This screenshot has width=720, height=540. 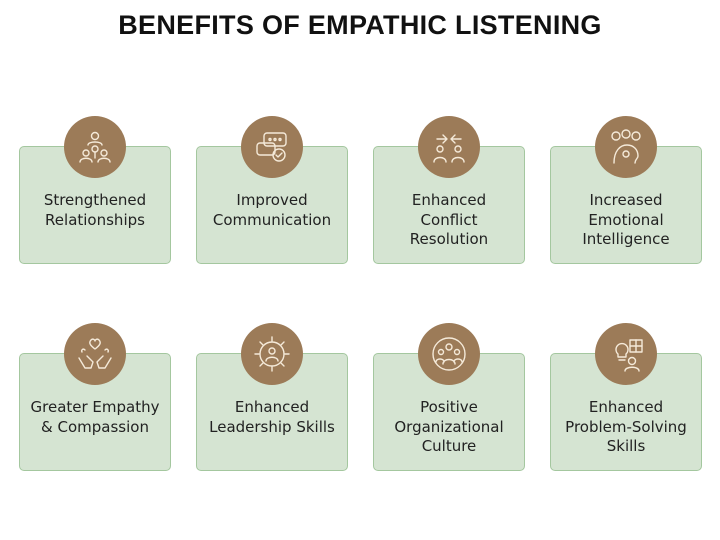 What do you see at coordinates (95, 147) in the screenshot?
I see `people-network-heart-icon` at bounding box center [95, 147].